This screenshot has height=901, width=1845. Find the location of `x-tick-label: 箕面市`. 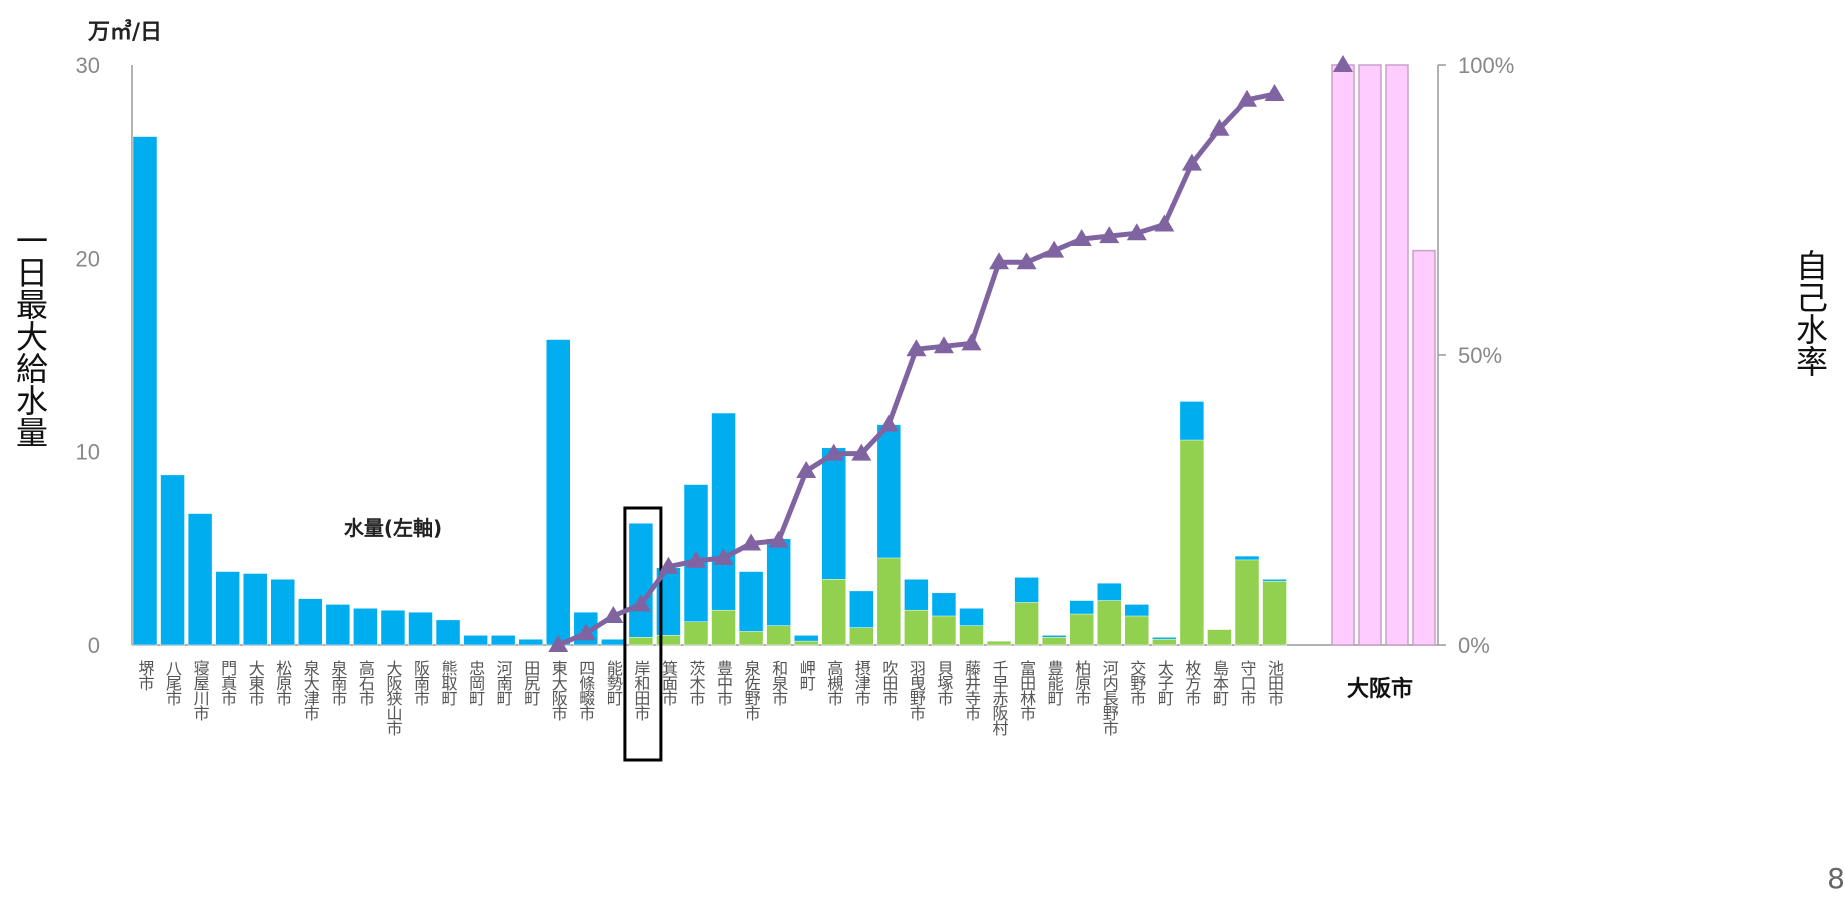

x-tick-label: 箕面市 is located at coordinates (668, 683).